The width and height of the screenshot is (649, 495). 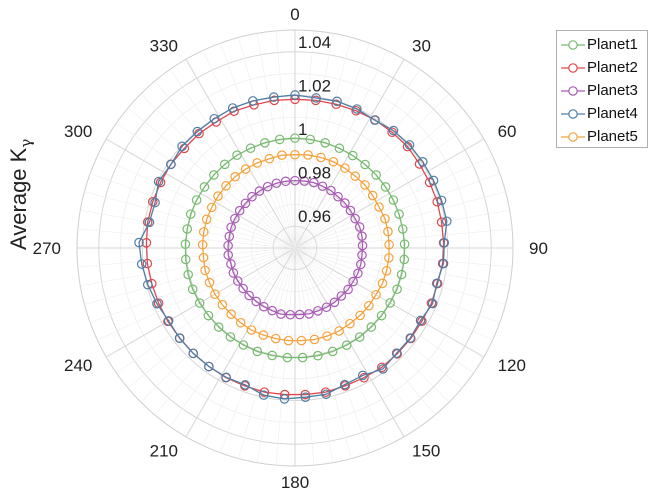 What do you see at coordinates (612, 44) in the screenshot?
I see `legend-label: Planet1` at bounding box center [612, 44].